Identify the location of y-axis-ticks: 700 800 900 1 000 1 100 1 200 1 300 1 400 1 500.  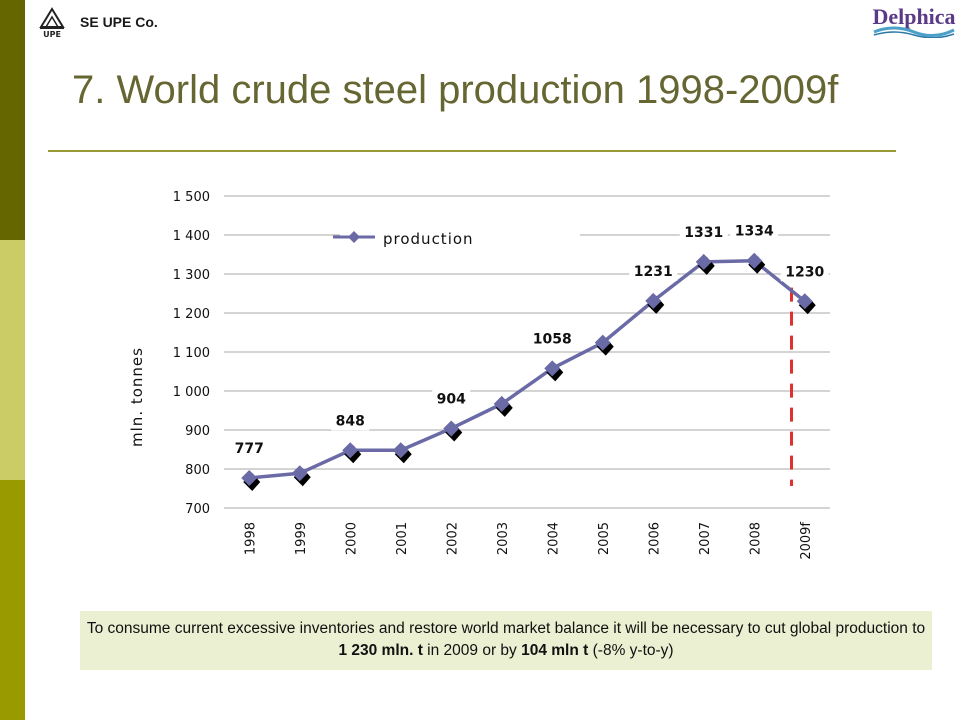
(191, 353).